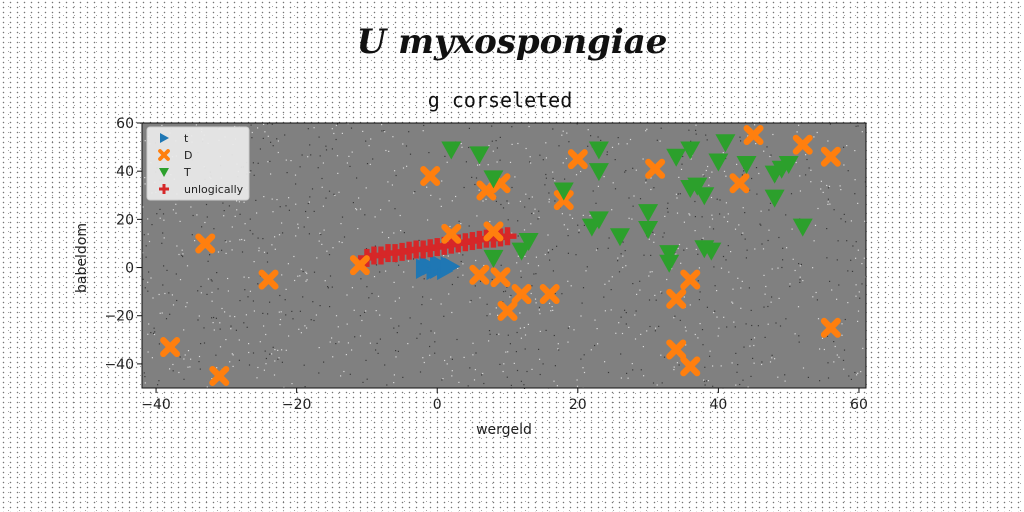 Image resolution: width=1024 pixels, height=512 pixels. I want to click on legend-label-D: D, so click(188, 155).